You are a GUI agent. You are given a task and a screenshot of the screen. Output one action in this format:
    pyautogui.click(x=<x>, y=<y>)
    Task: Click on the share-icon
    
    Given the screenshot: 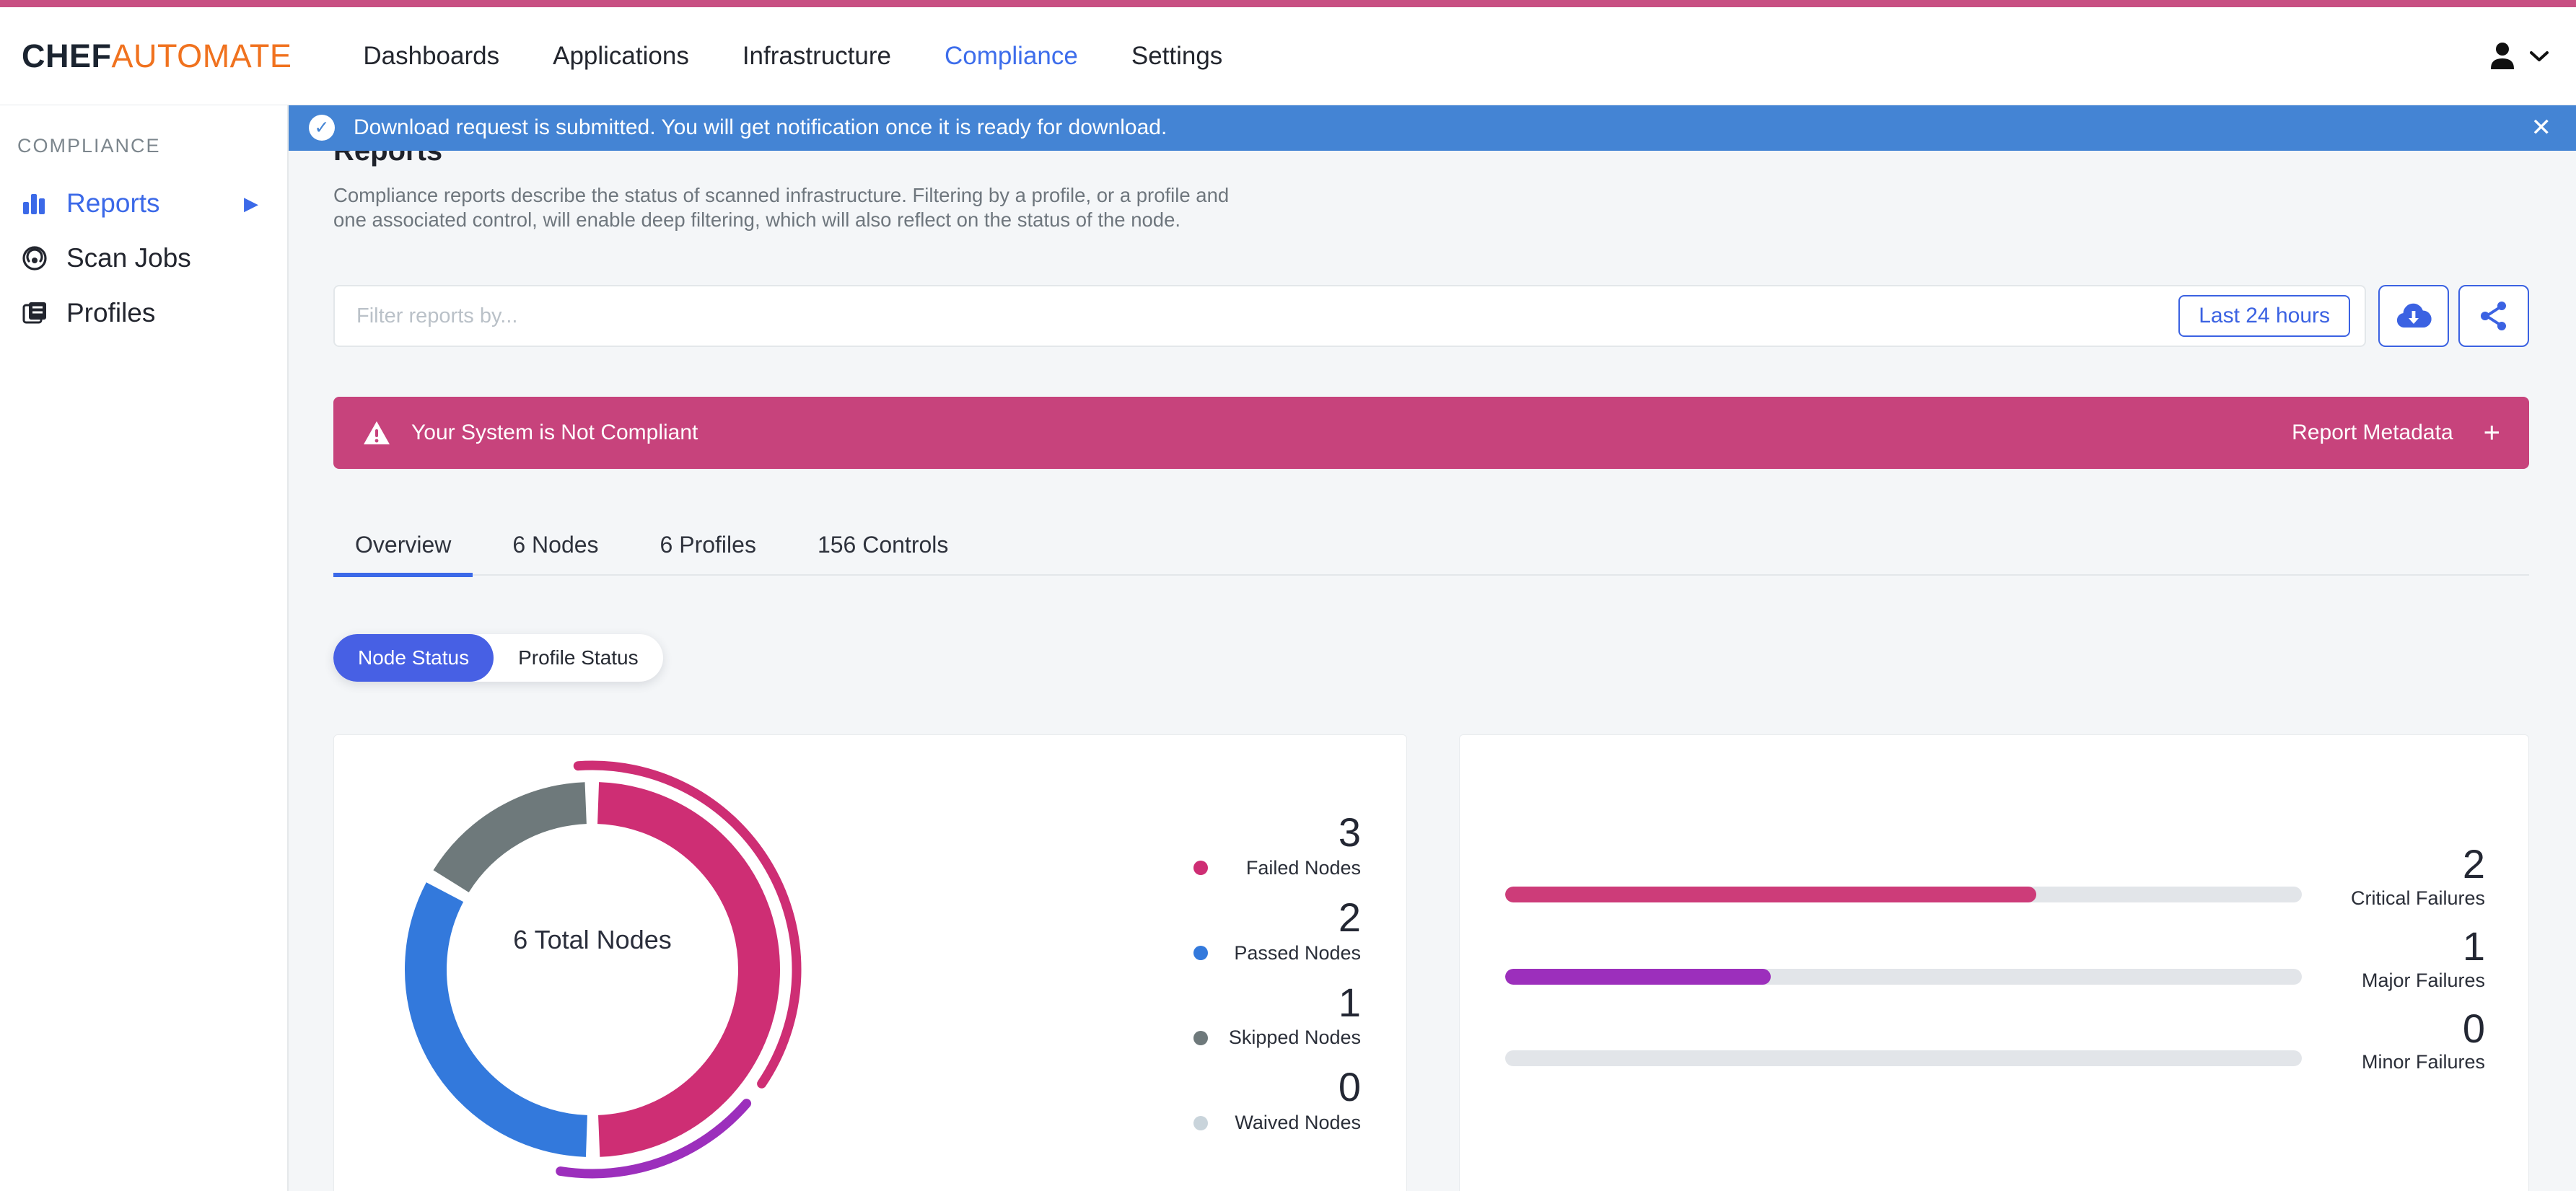 What is the action you would take?
    pyautogui.click(x=2494, y=316)
    